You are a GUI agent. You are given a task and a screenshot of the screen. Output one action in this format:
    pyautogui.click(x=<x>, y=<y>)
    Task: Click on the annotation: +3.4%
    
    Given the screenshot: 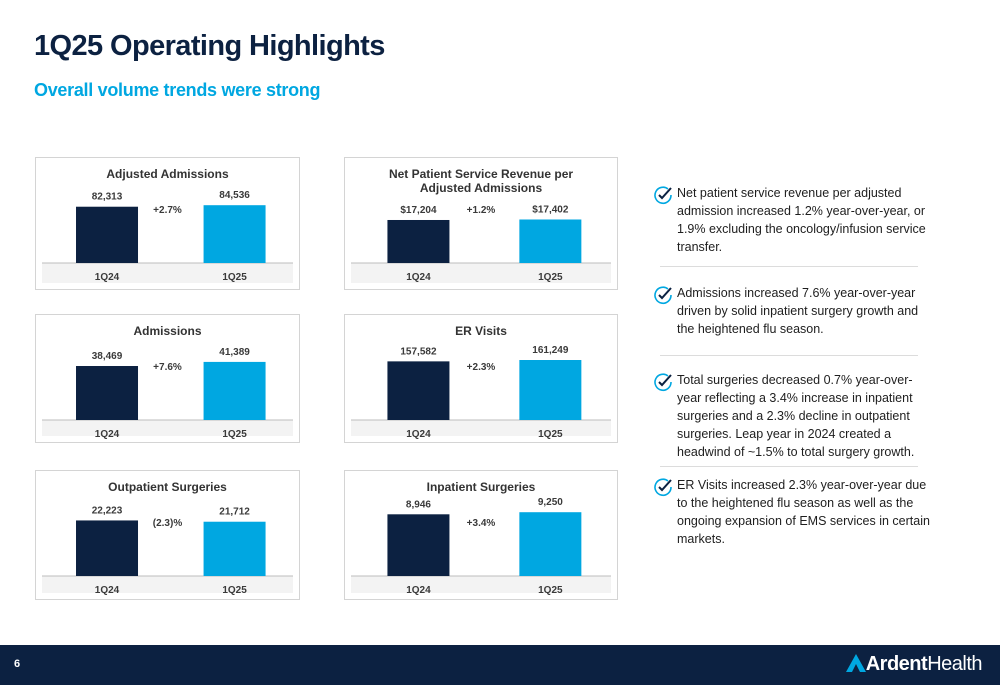 What is the action you would take?
    pyautogui.click(x=481, y=523)
    